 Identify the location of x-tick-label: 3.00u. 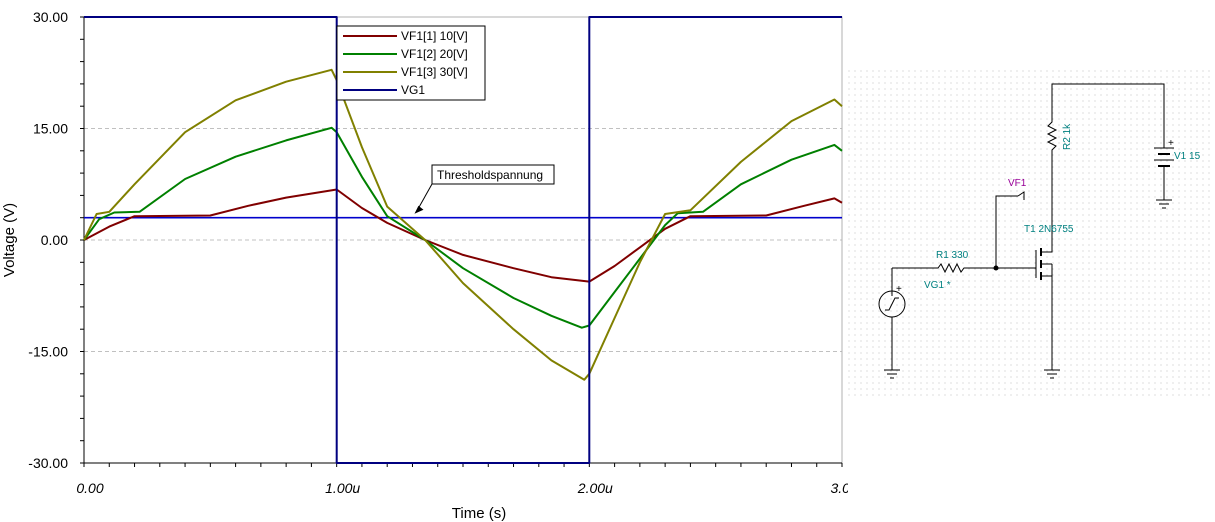
(839, 488).